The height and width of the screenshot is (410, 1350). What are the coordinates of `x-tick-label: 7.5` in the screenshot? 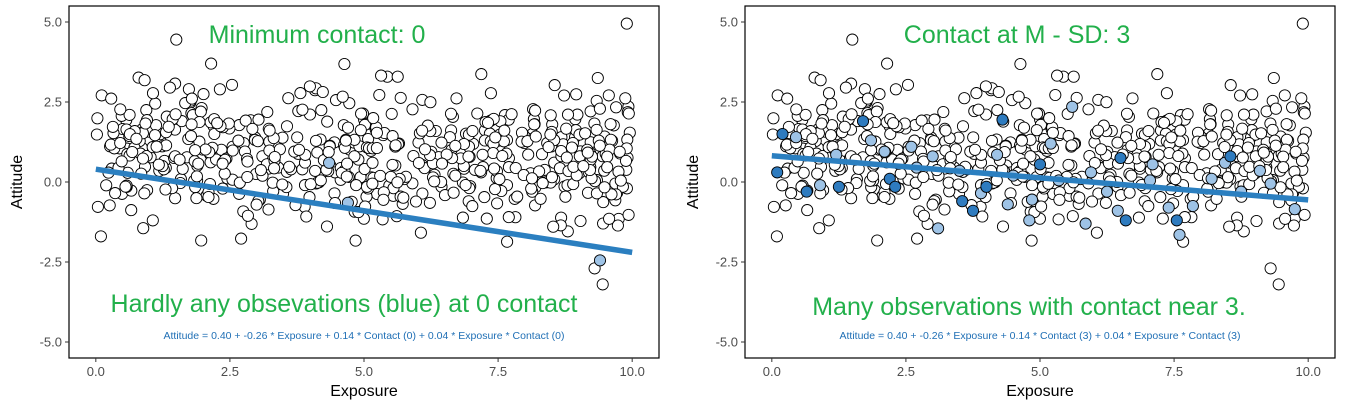 It's located at (498, 371).